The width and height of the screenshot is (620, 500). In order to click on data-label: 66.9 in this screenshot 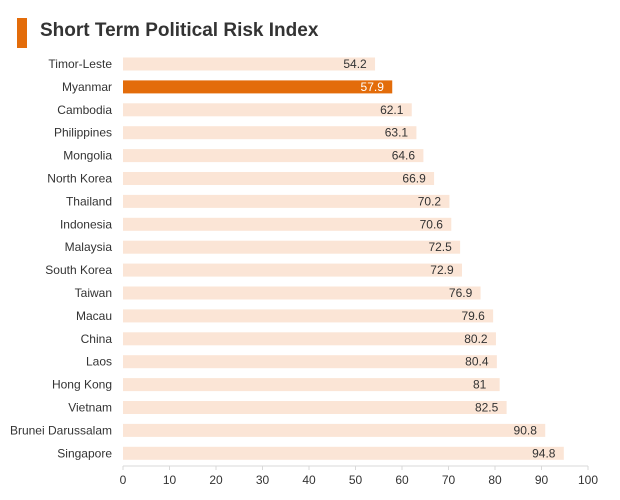, I will do `click(414, 179)`.